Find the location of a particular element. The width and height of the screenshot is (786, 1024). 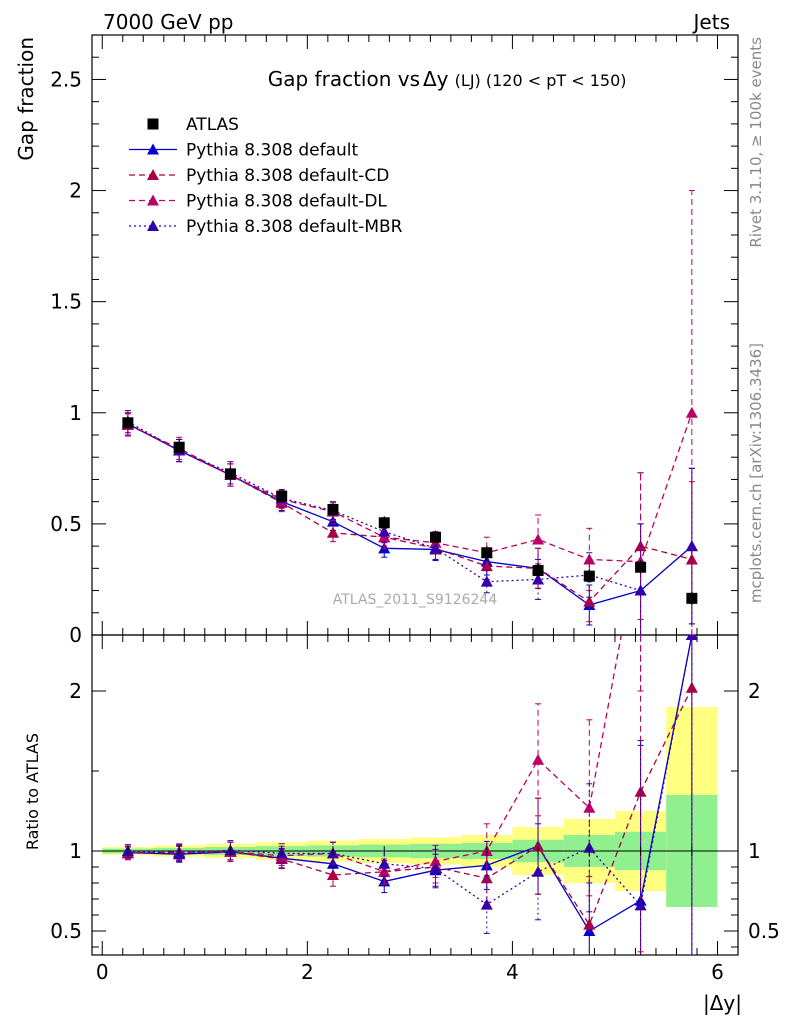

ratio-y-tick-label-right: 2 is located at coordinates (754, 691).